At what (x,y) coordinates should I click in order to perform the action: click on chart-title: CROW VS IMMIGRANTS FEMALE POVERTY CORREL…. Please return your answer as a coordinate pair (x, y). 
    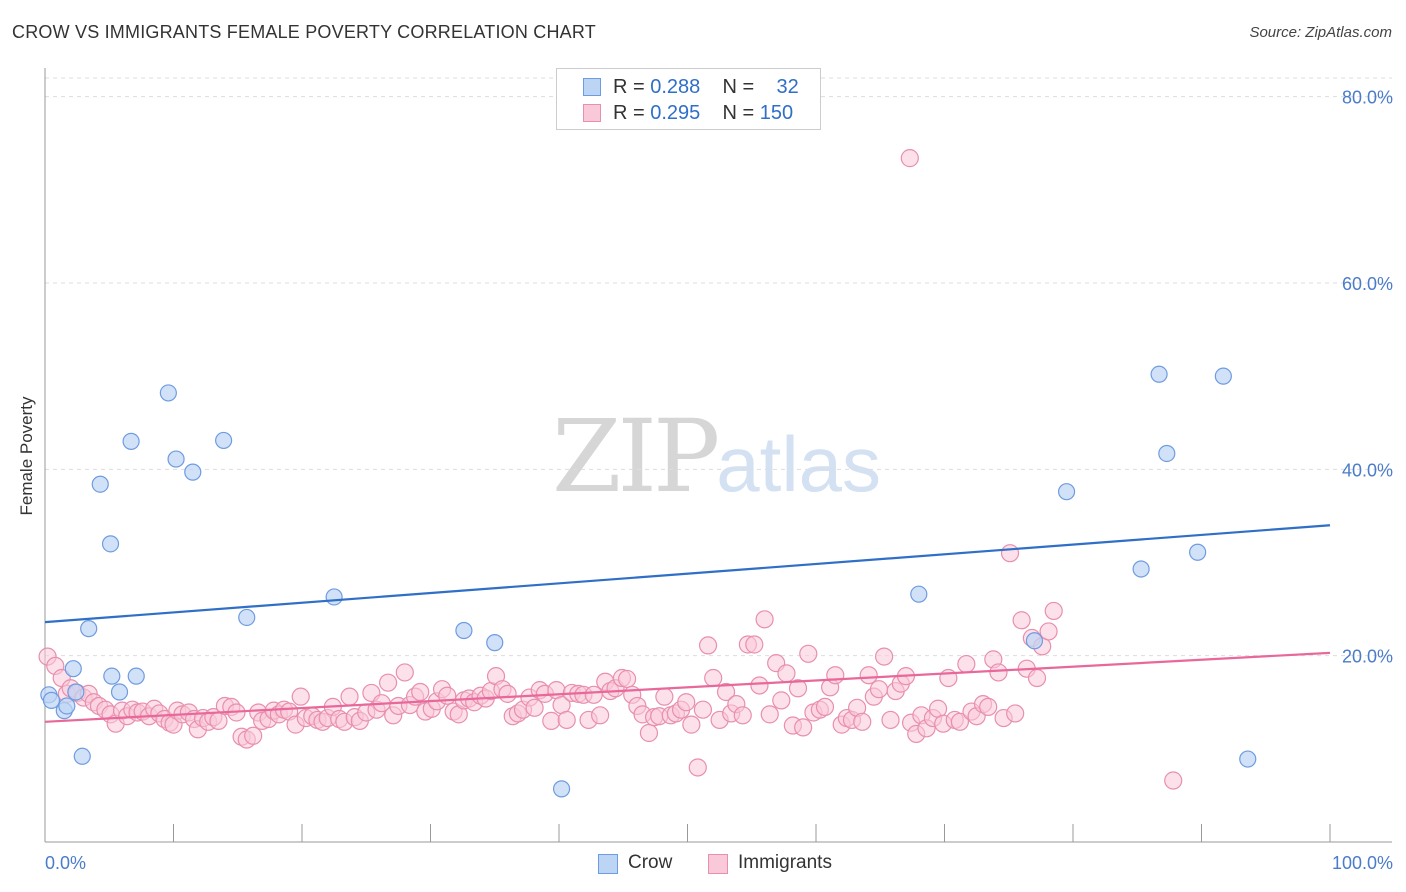
    Looking at the image, I should click on (304, 32).